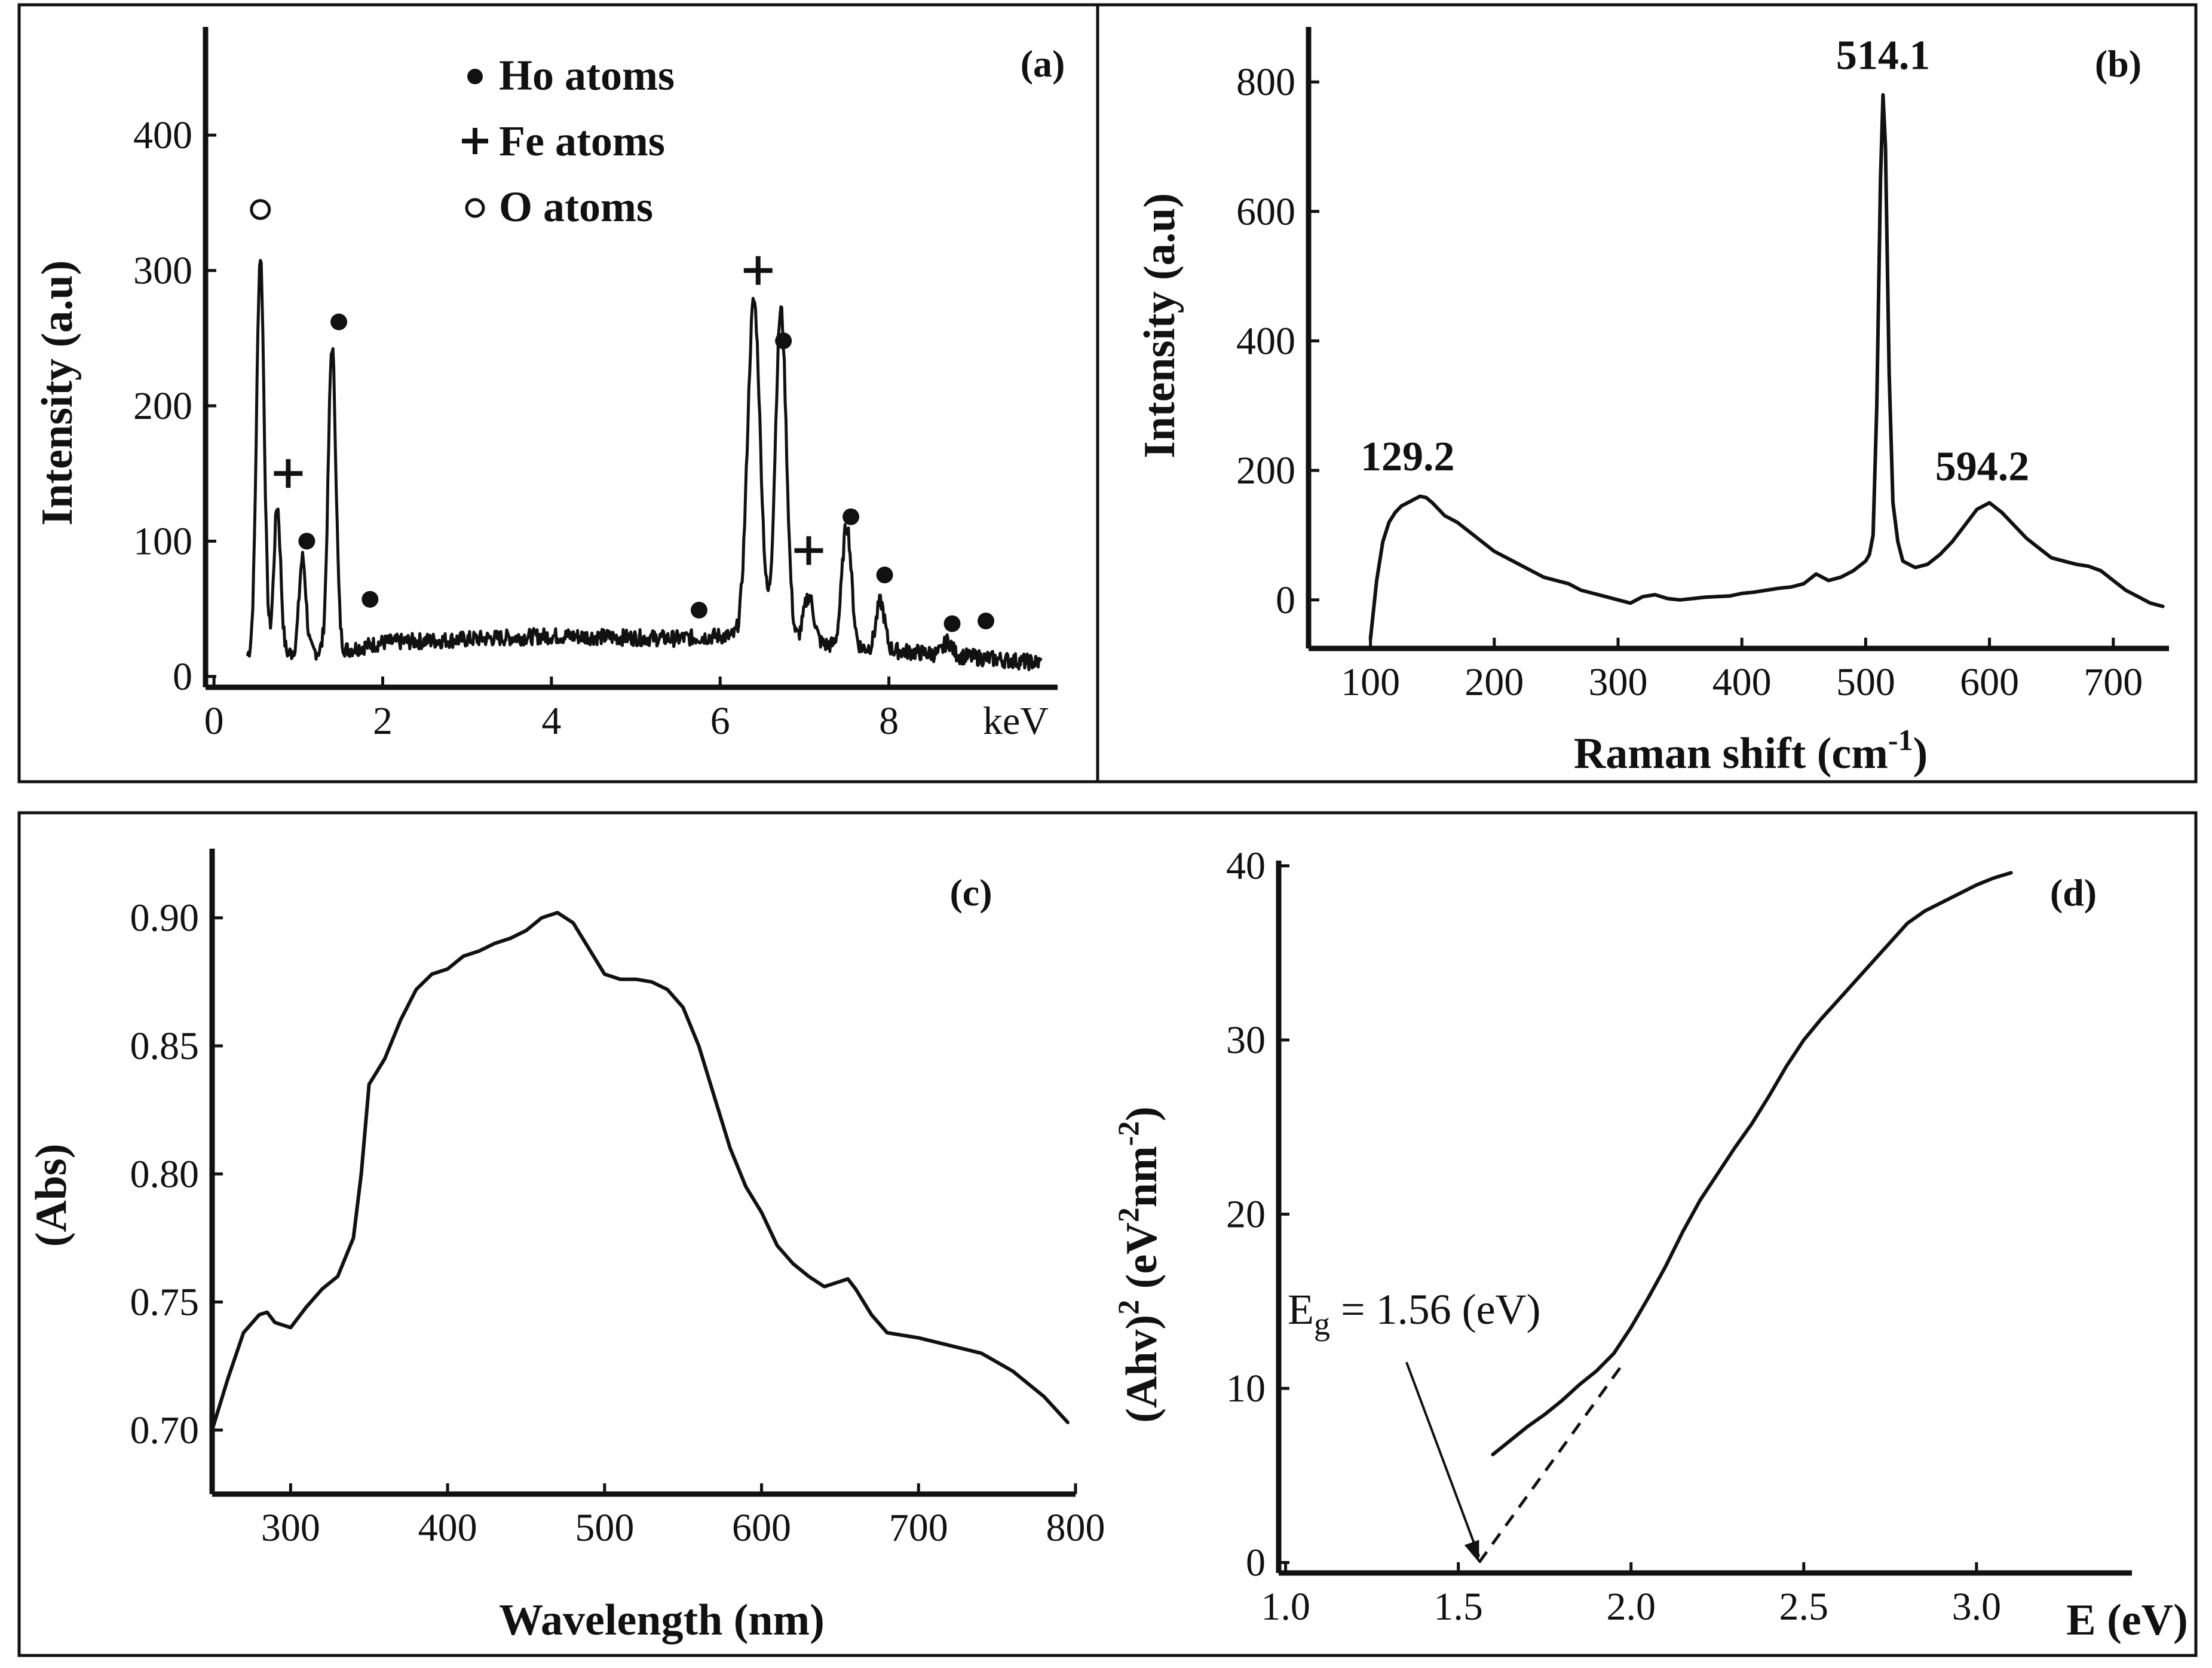 The image size is (2212, 1668). Describe the element at coordinates (1246, 1215) in the screenshot. I see `y-tick-label-d-2: 20` at that location.